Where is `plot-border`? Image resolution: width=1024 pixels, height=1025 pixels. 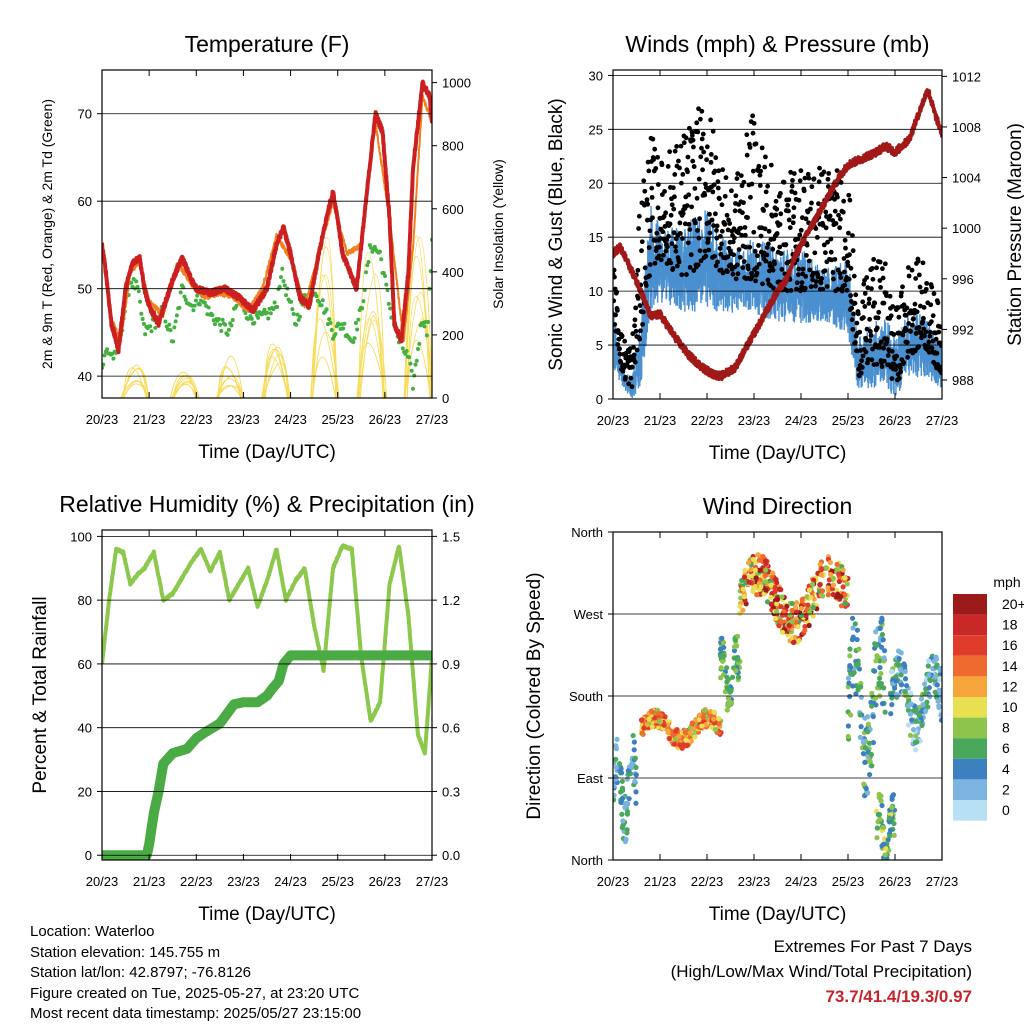 plot-border is located at coordinates (777, 696).